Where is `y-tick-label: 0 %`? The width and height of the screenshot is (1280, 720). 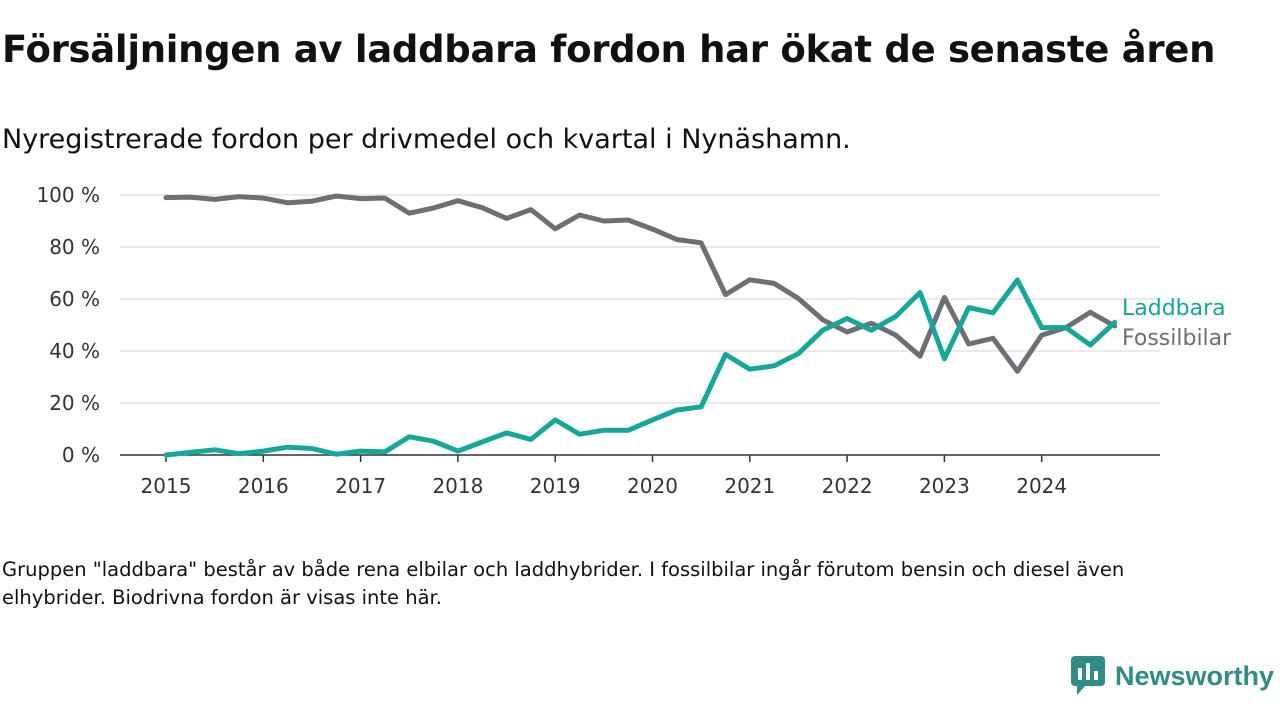
y-tick-label: 0 % is located at coordinates (81, 455).